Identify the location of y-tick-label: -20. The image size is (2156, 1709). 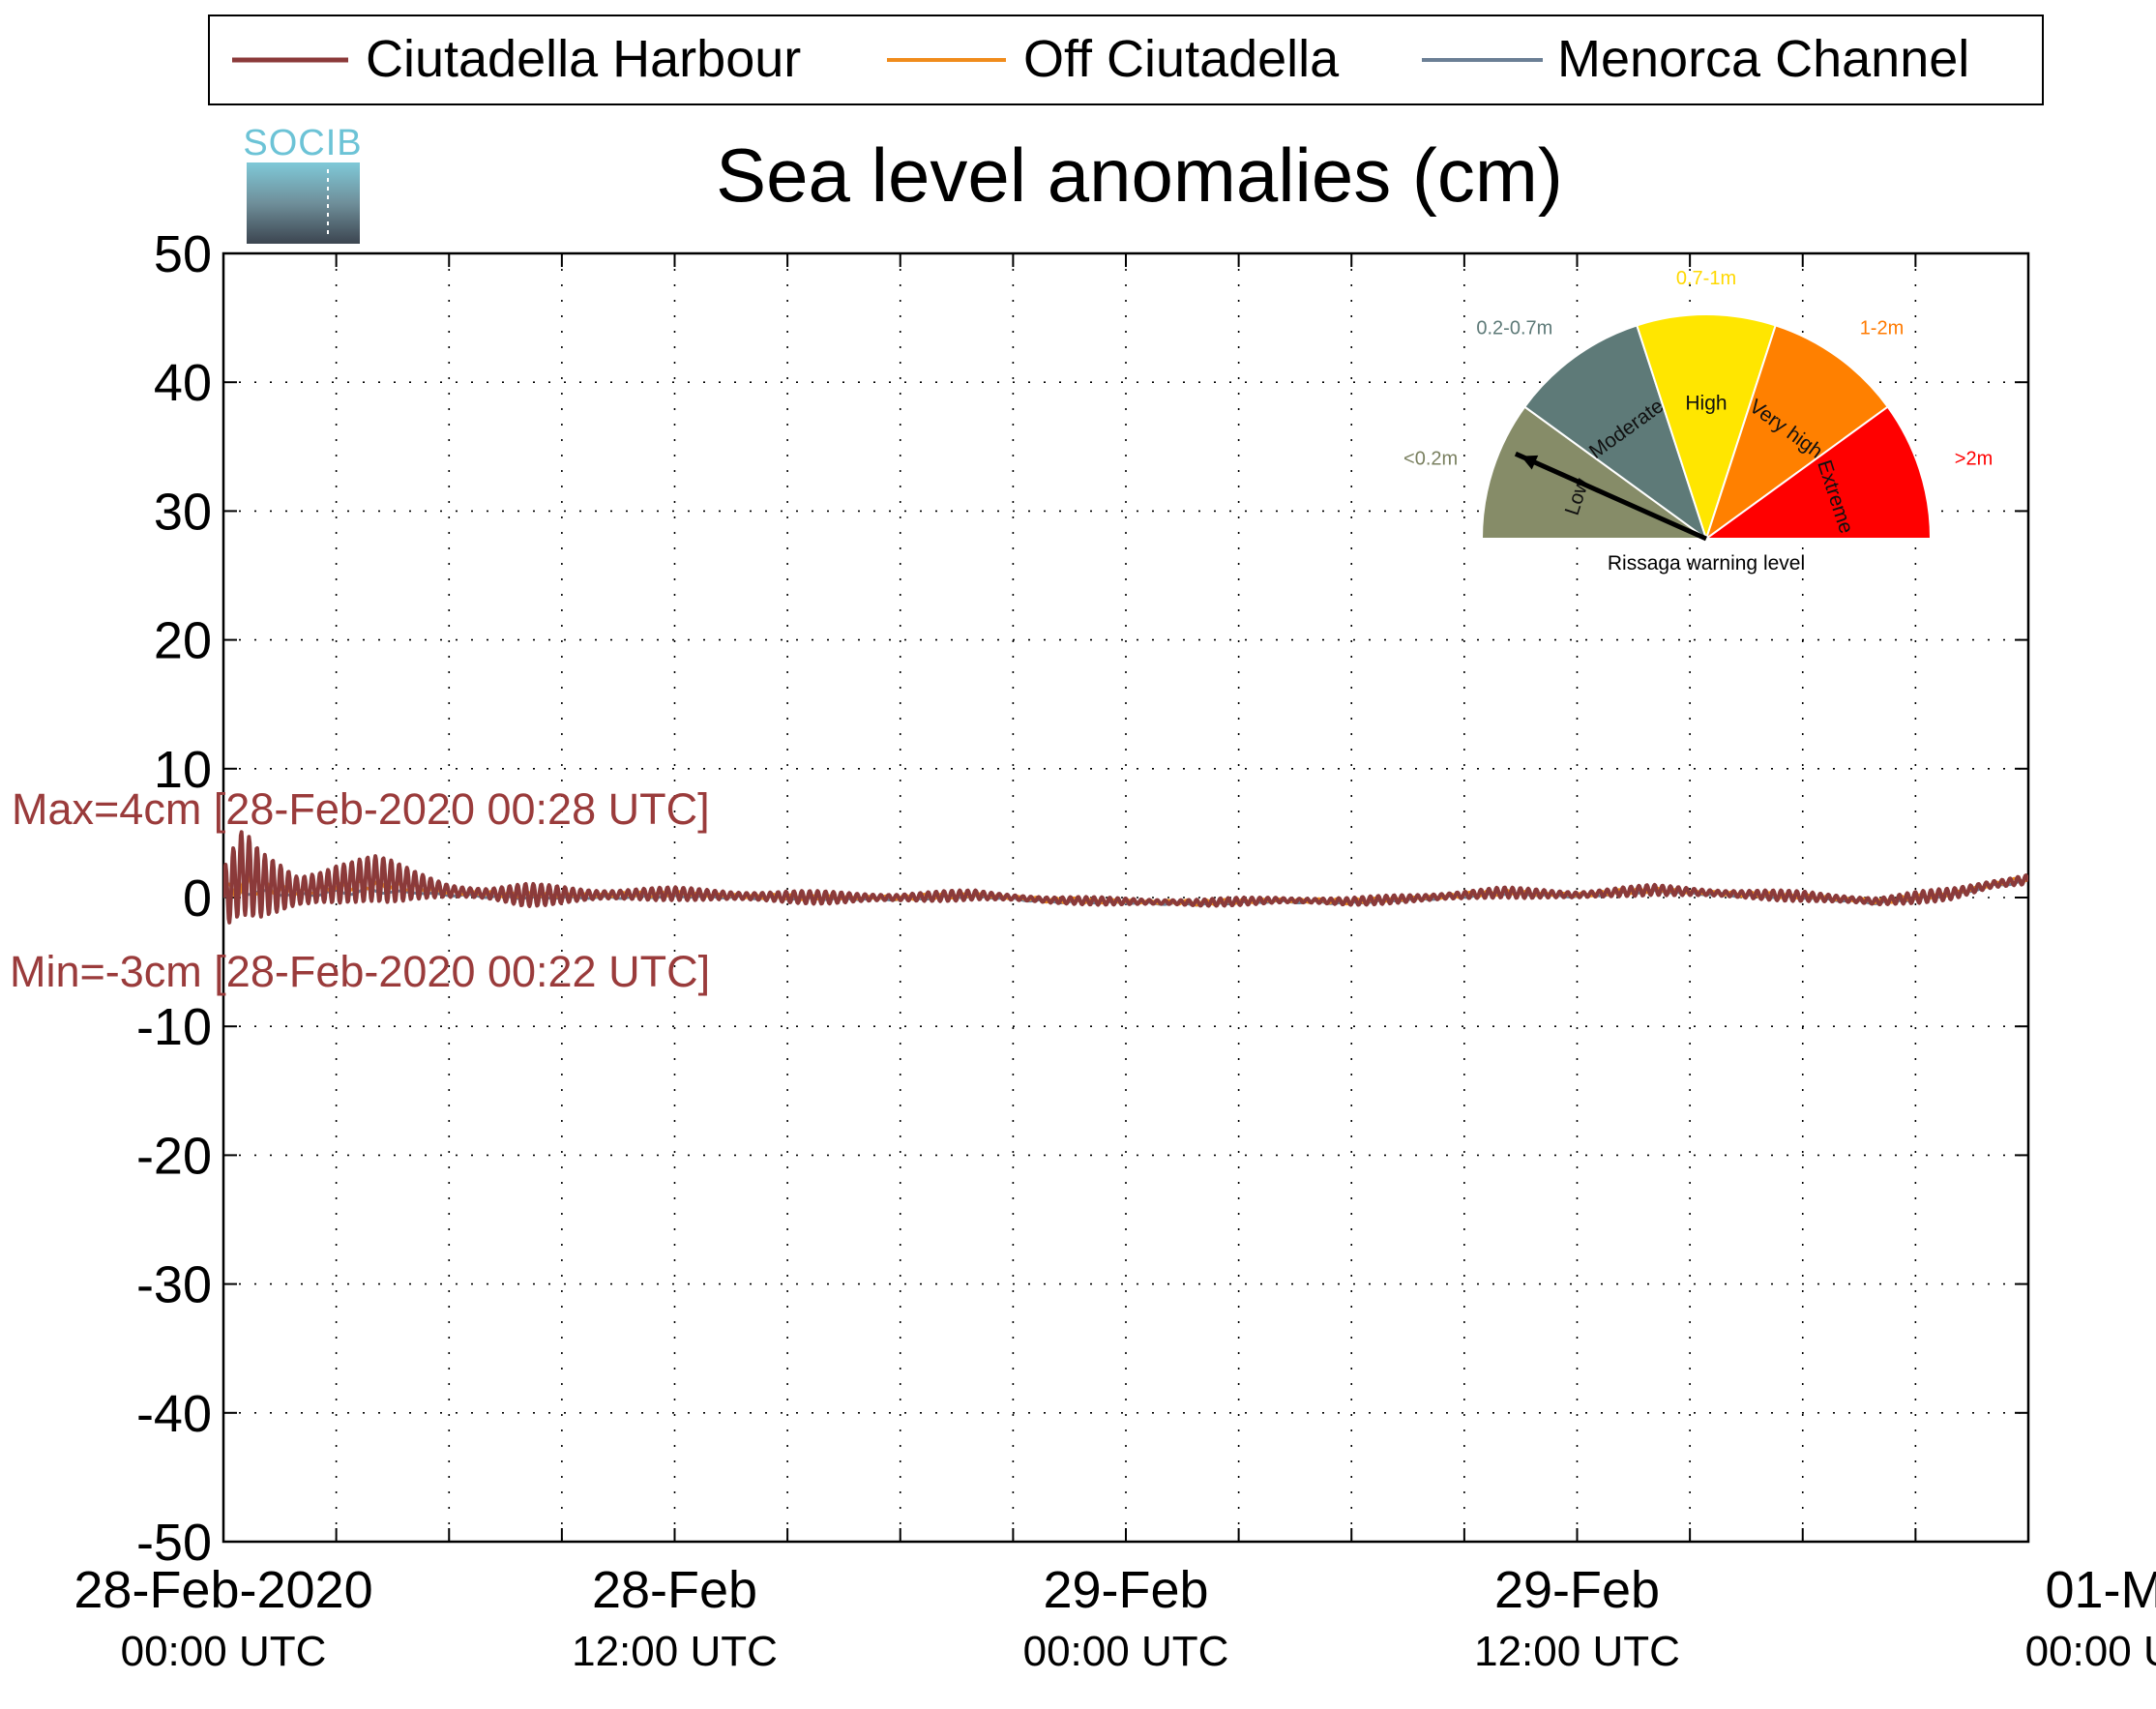
(174, 1156).